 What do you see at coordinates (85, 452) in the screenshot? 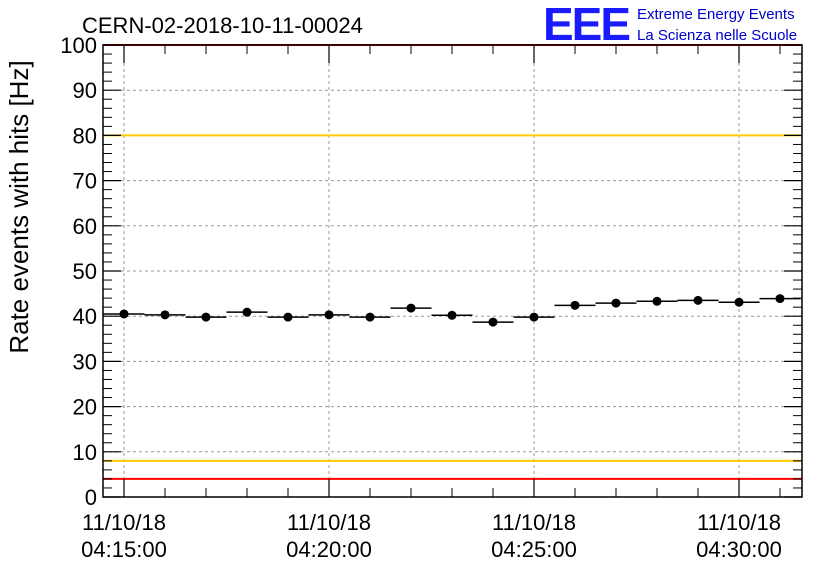
I see `y-tick-label: 10` at bounding box center [85, 452].